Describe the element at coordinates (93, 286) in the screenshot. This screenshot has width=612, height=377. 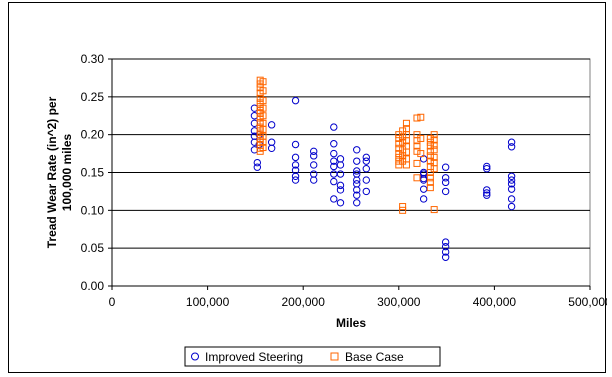
I see `y-tick-label: 0.00` at that location.